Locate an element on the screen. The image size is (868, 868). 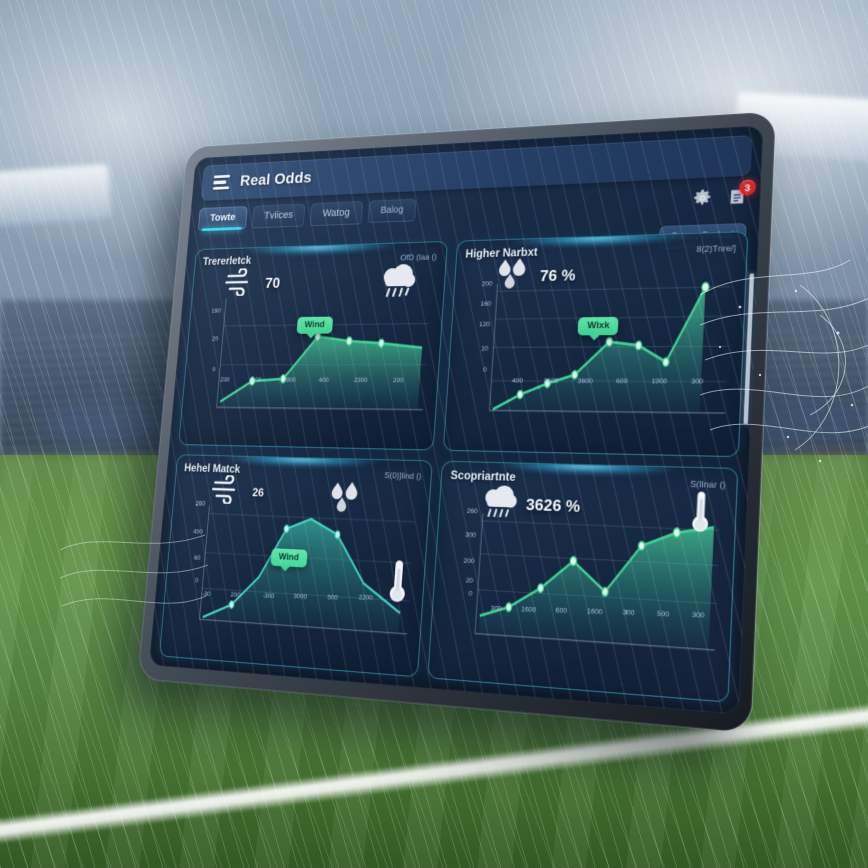
hamburger-menu-icon is located at coordinates (221, 182).